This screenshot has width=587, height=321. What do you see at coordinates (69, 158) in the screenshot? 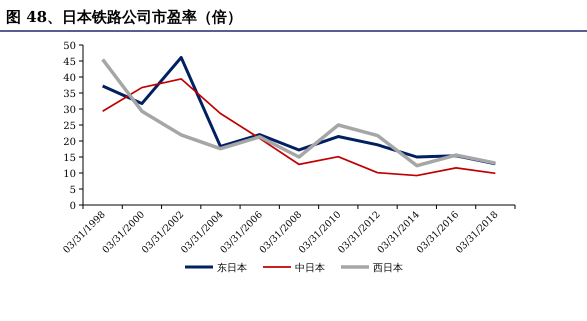
I see `y-tick-label: 15` at bounding box center [69, 158].